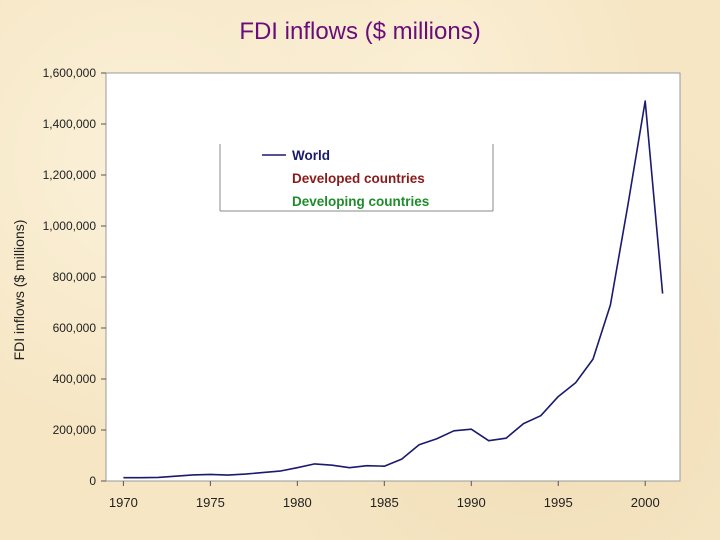 The image size is (720, 540). I want to click on y-tick-label: 1,600,000, so click(70, 73).